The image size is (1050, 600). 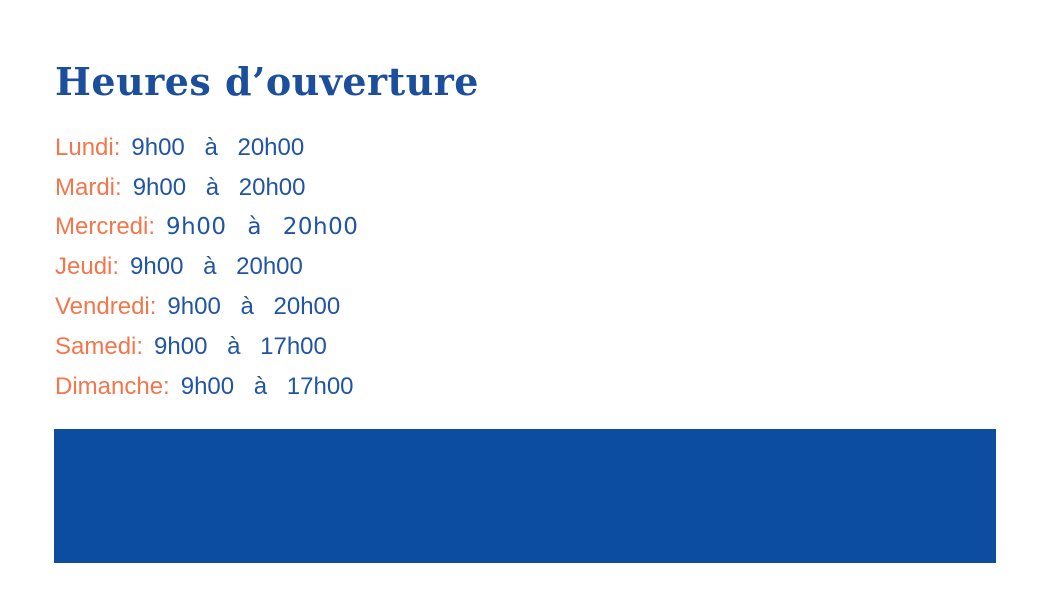 I want to click on hours-row-wednesday: Mercredi: 9h00 à 20h00, so click(x=206, y=228).